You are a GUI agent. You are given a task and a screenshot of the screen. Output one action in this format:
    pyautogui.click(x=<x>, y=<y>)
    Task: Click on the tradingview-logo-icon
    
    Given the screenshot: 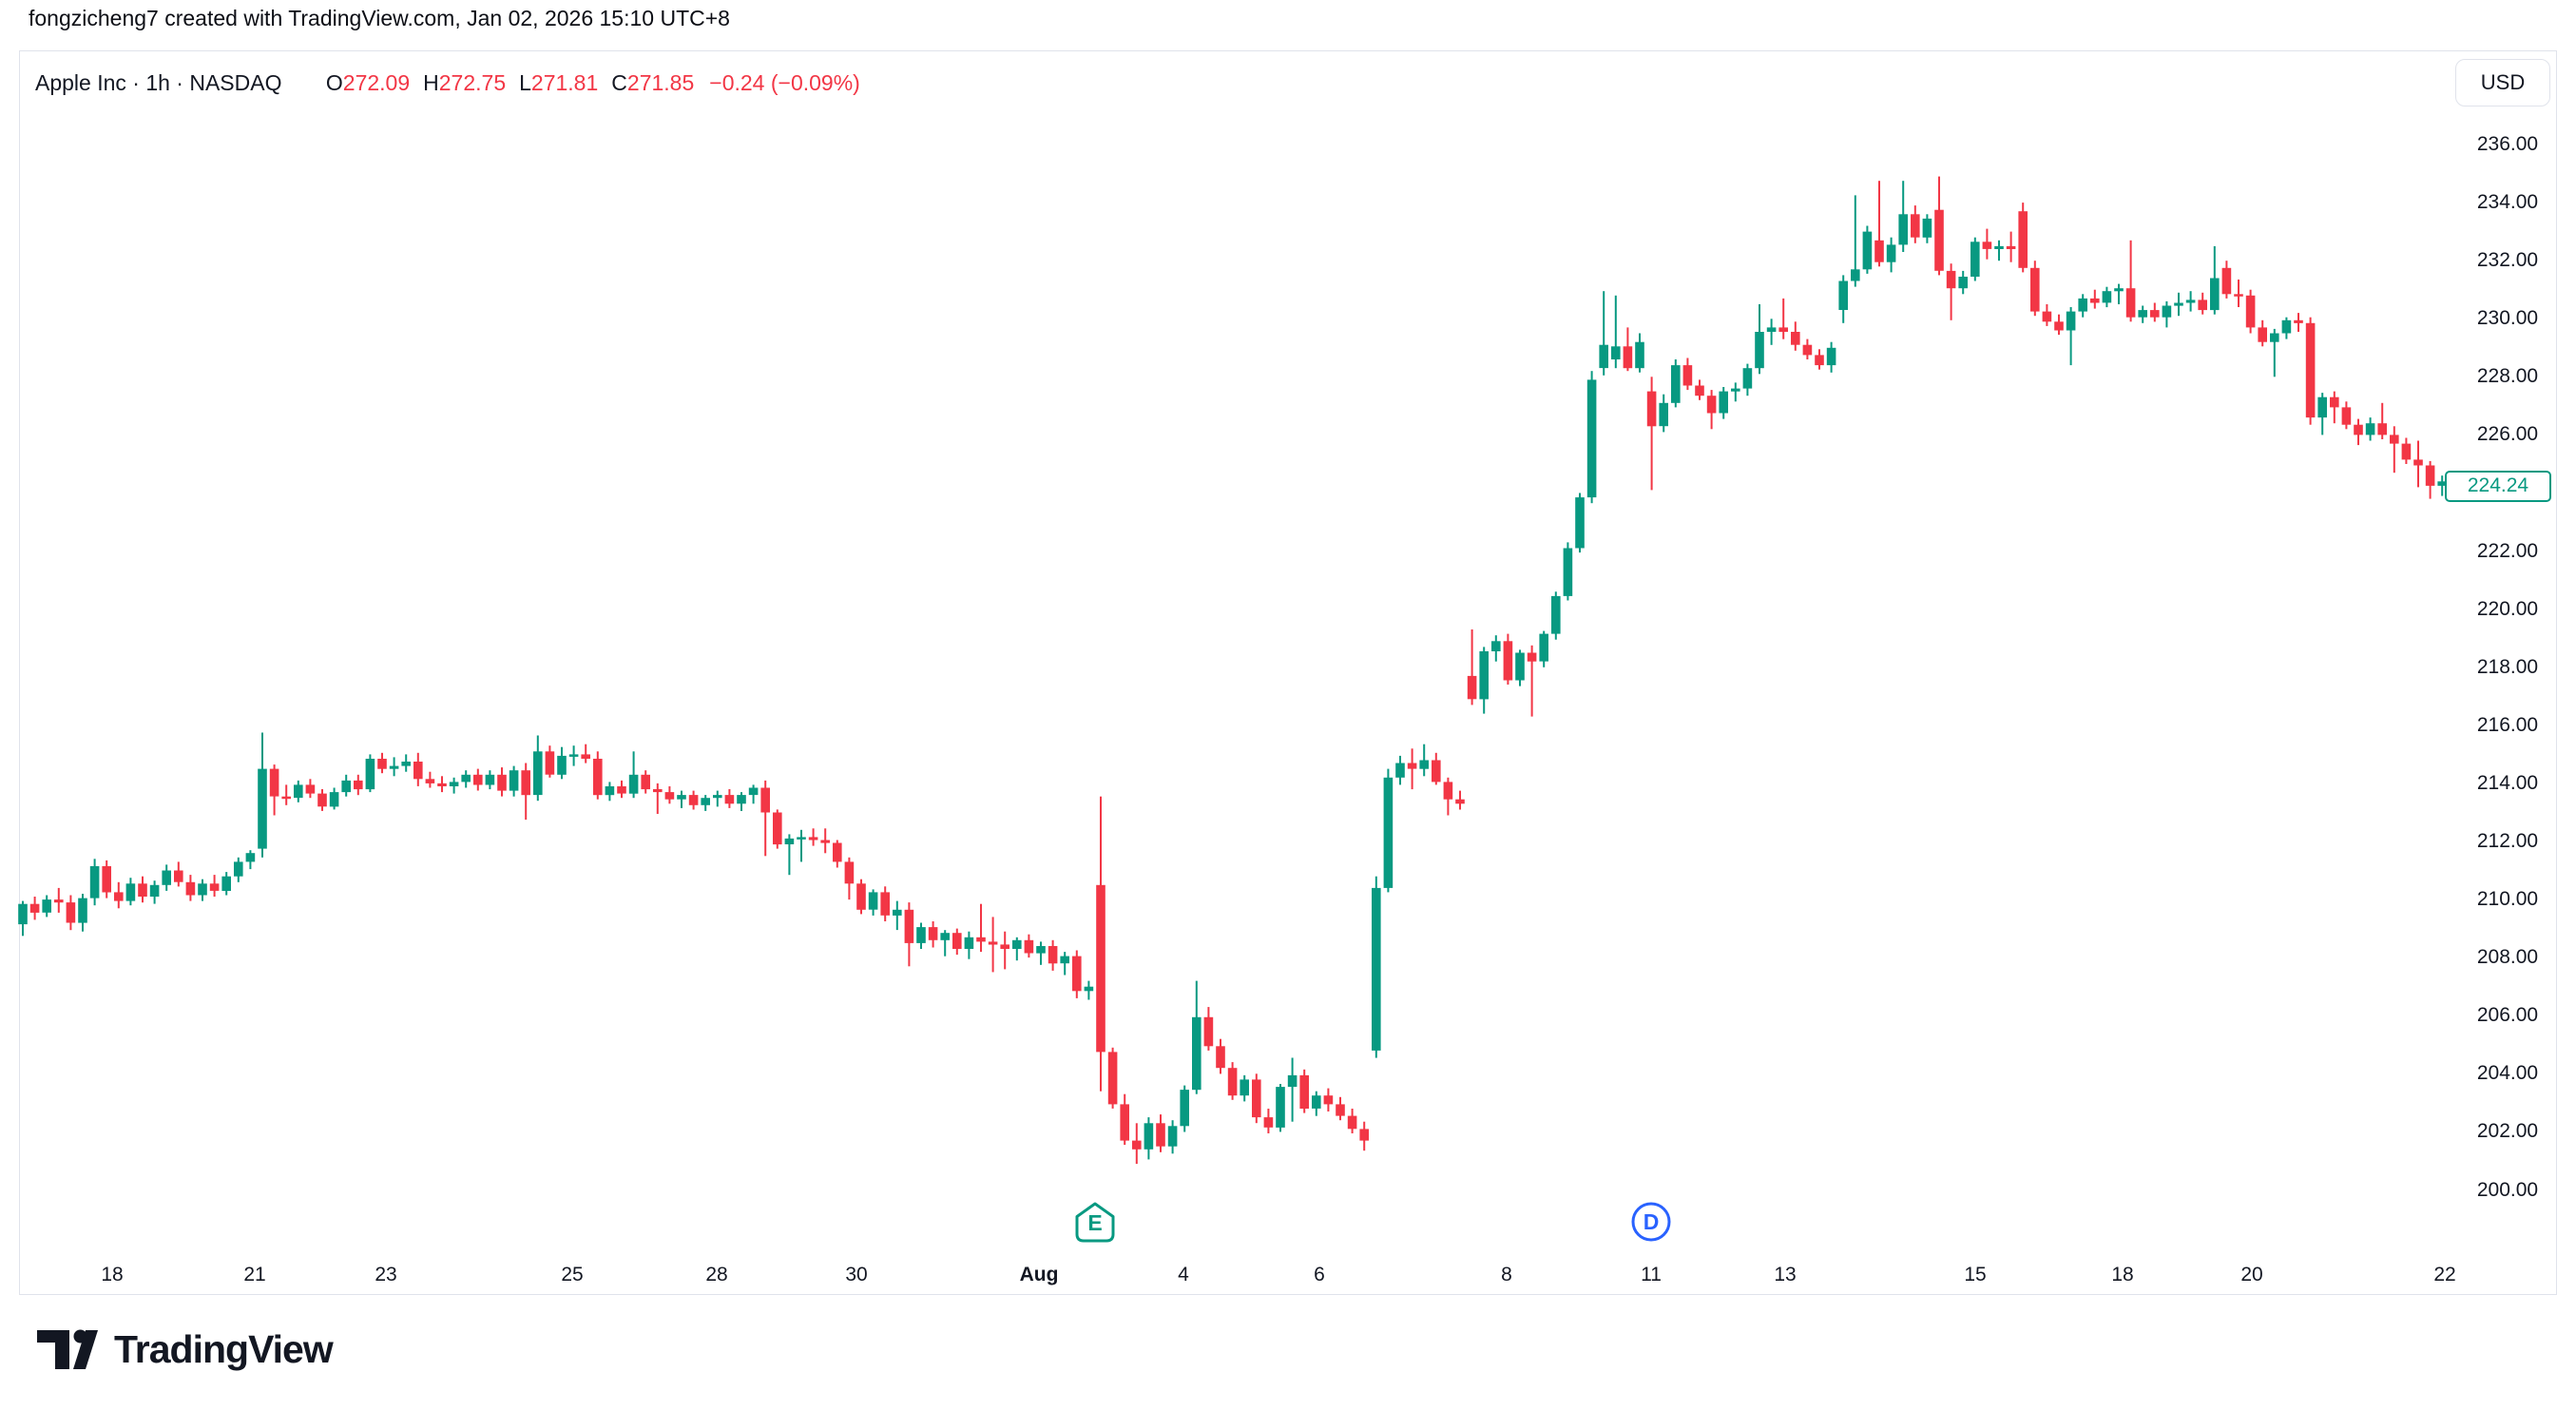 What is the action you would take?
    pyautogui.click(x=67, y=1349)
    